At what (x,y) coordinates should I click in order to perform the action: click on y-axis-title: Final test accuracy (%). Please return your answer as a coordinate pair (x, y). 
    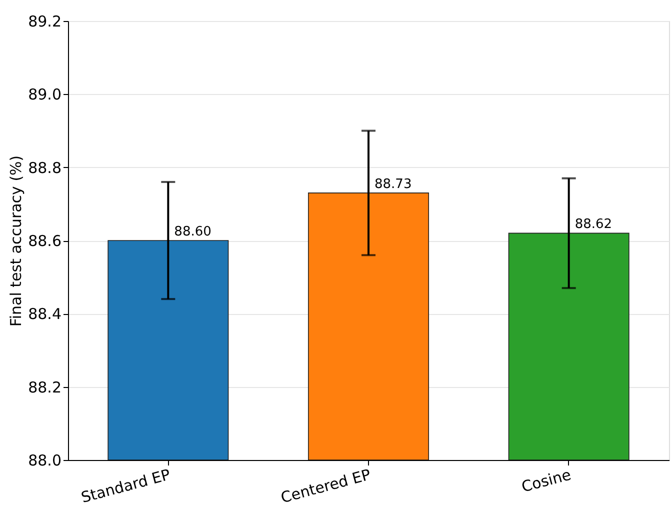
    Looking at the image, I should click on (16, 241).